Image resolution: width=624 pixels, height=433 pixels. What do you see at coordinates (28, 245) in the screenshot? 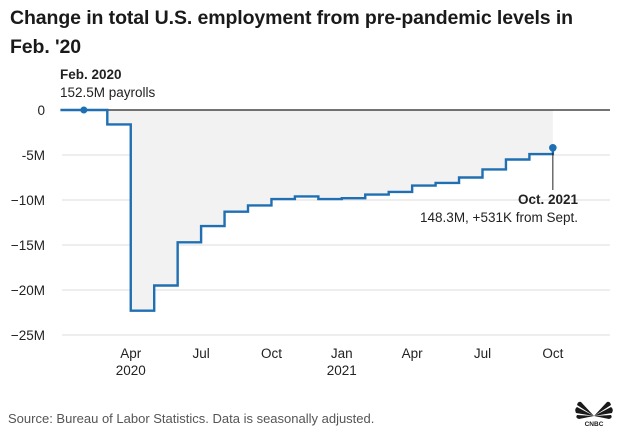
I see `y-tick-label: −15M` at bounding box center [28, 245].